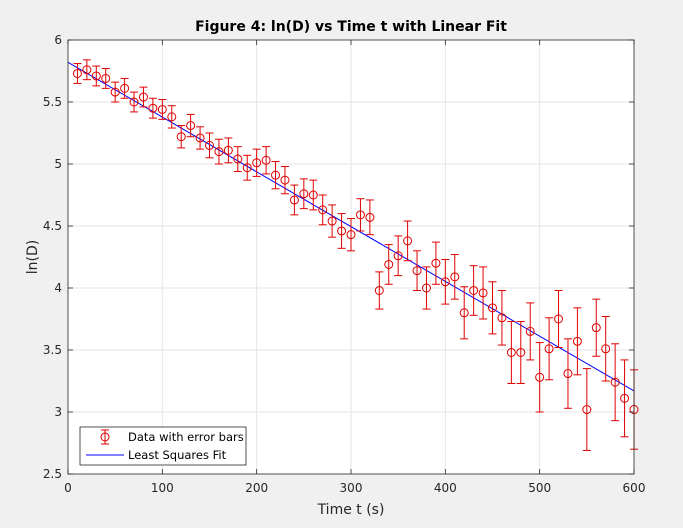 The image size is (683, 528). What do you see at coordinates (58, 412) in the screenshot?
I see `y-tick-label: 3` at bounding box center [58, 412].